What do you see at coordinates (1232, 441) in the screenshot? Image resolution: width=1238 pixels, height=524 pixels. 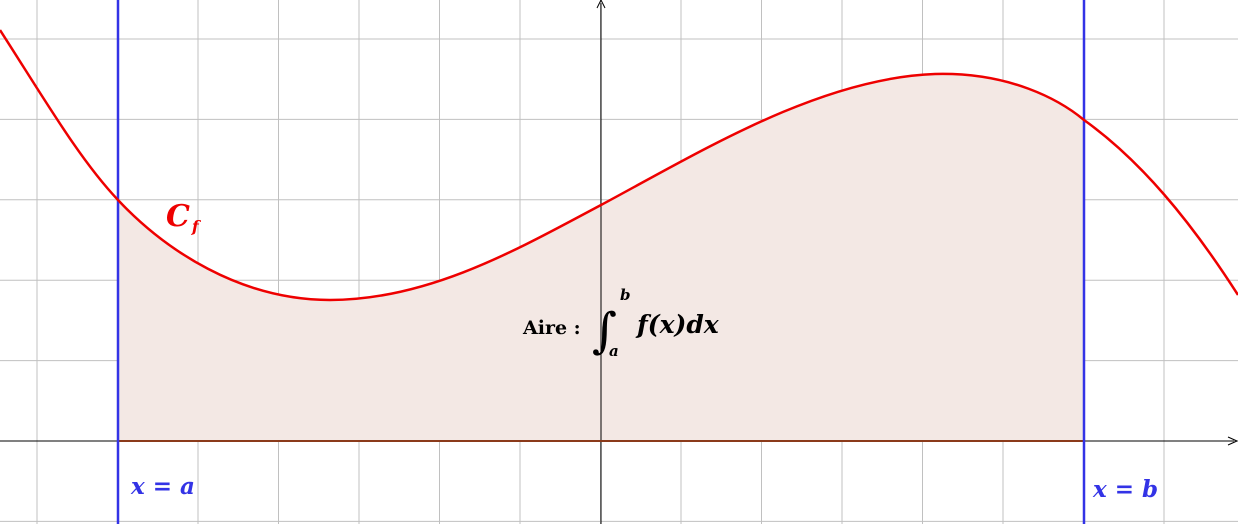 I see `x-axis-arrow-icon` at bounding box center [1232, 441].